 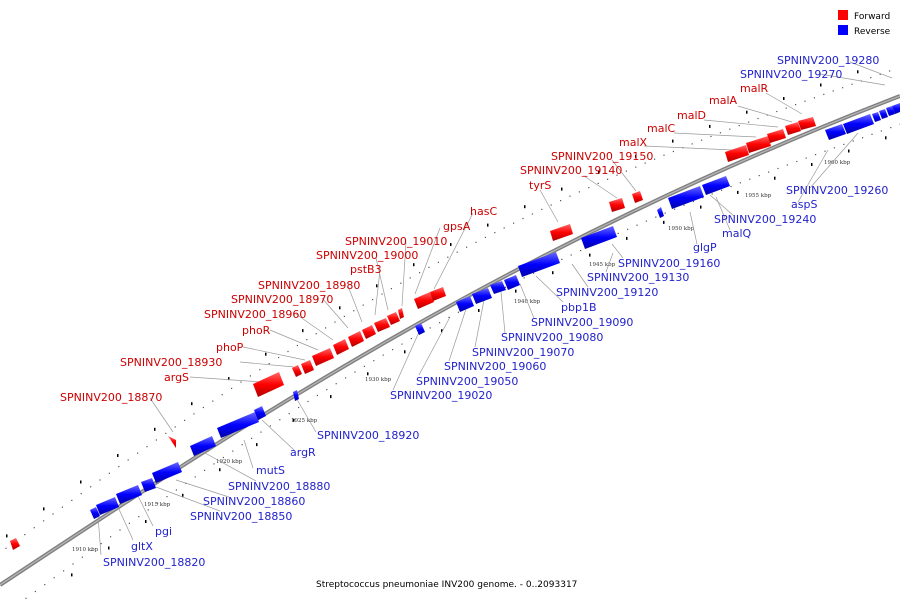 I want to click on gene-label: tyrS, so click(x=540, y=185).